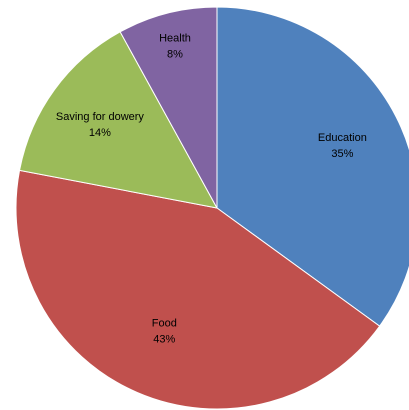 The height and width of the screenshot is (410, 409). What do you see at coordinates (175, 54) in the screenshot?
I see `slice-value-health: 8%` at bounding box center [175, 54].